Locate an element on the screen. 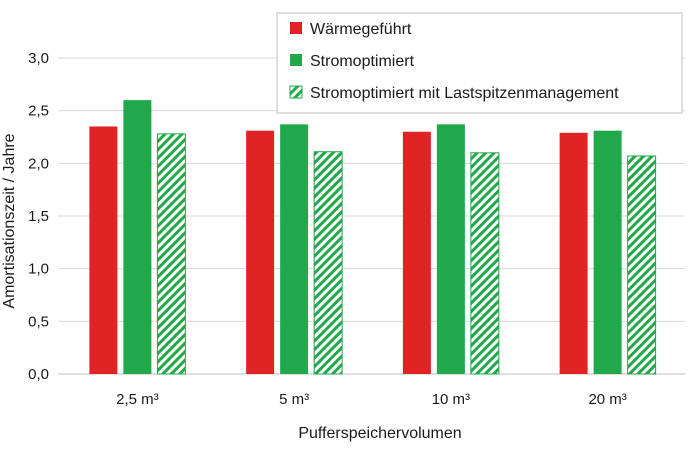 This screenshot has height=450, width=690. y-tick-label: 2,5 is located at coordinates (38, 111).